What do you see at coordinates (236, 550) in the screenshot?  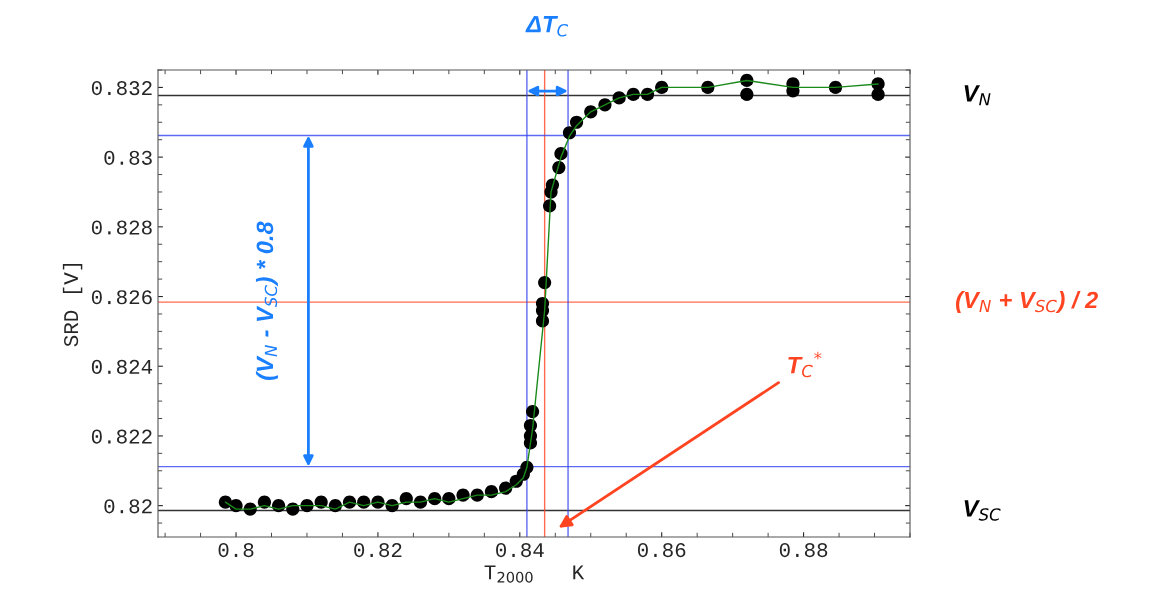 I see `x-tick-label: 0.8` at bounding box center [236, 550].